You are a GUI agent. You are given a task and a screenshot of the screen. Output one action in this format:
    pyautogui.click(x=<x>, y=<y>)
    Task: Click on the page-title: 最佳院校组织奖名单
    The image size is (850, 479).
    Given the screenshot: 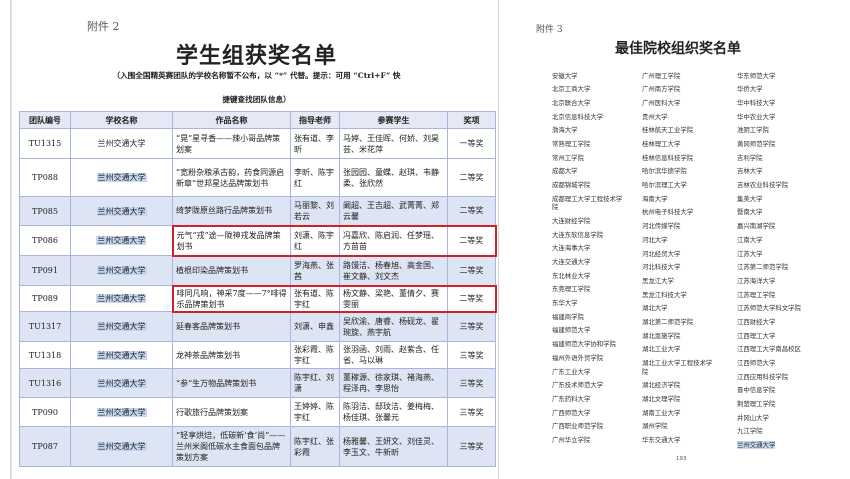 What is the action you would take?
    pyautogui.click(x=678, y=49)
    